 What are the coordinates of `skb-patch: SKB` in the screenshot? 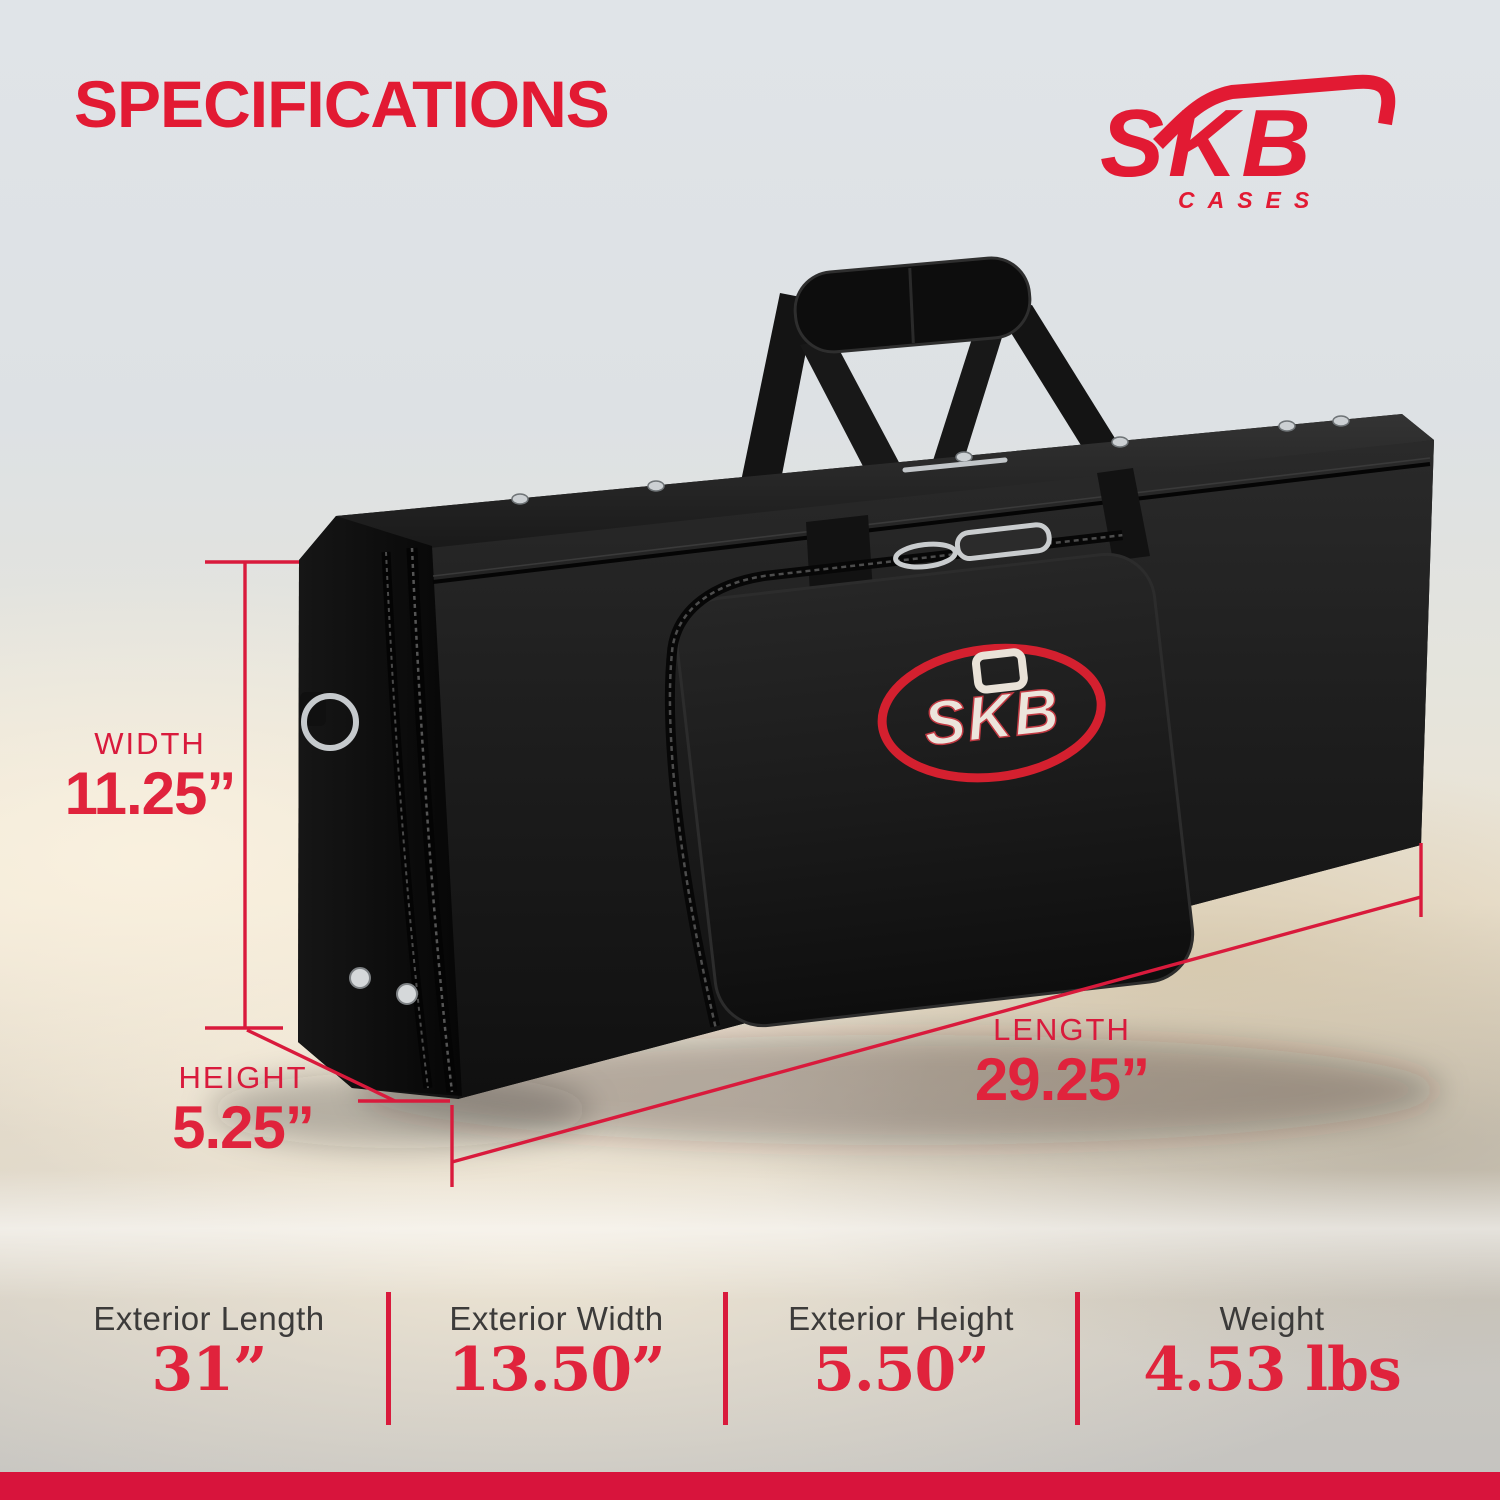 It's located at (991, 713).